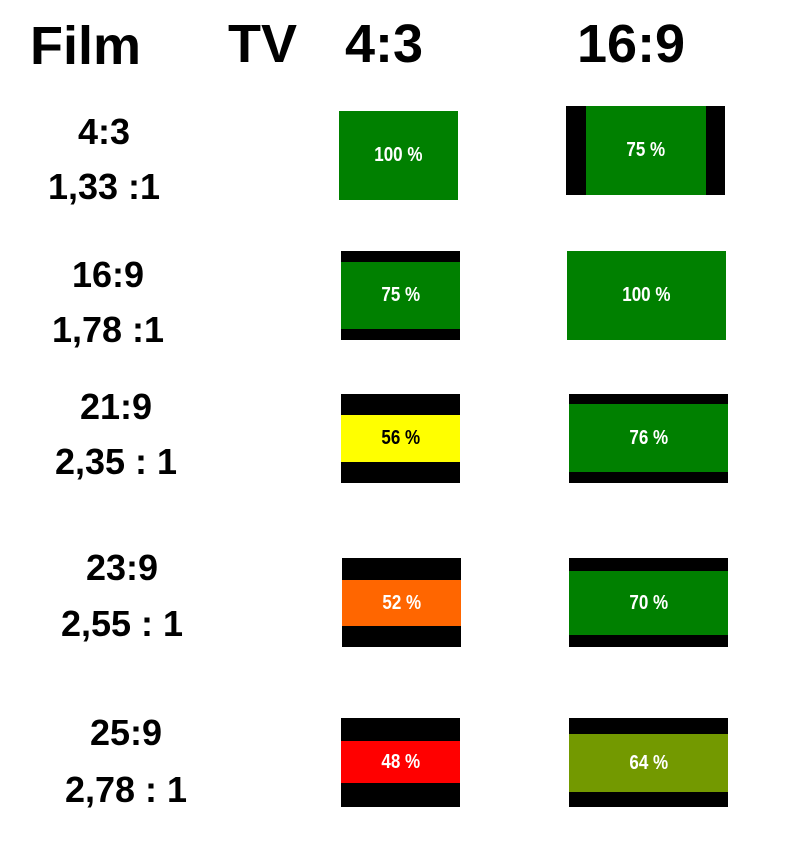  I want to click on coverage-label: 64 %, so click(648, 762).